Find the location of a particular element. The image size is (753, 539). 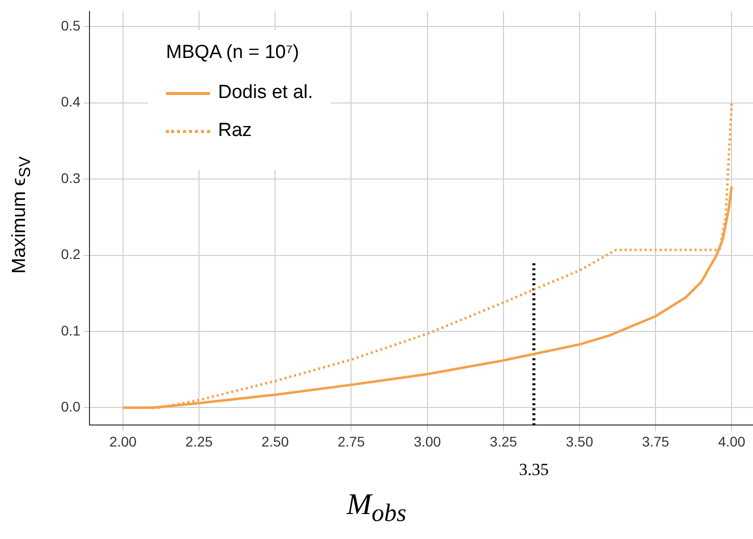

x-tick-label: 2.50 is located at coordinates (275, 441).